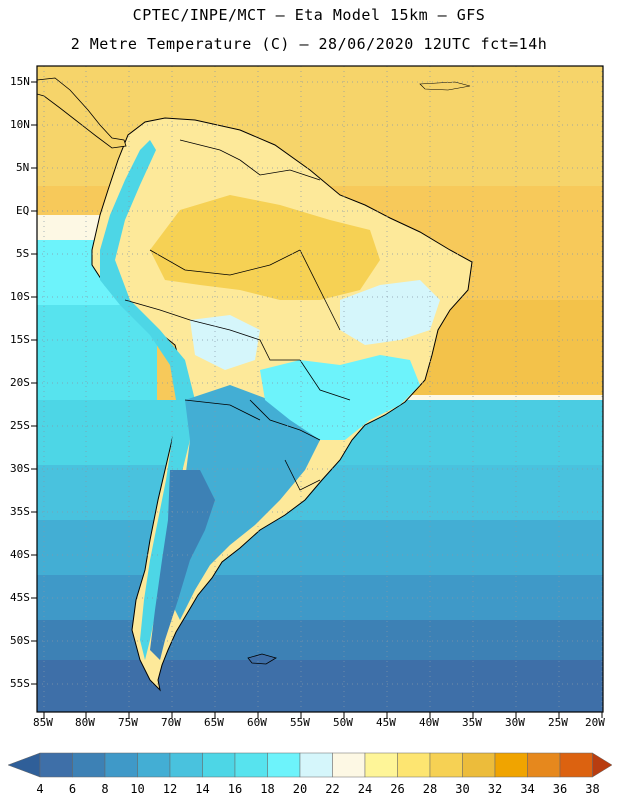  I want to click on lon-label: 65W, so click(214, 722).